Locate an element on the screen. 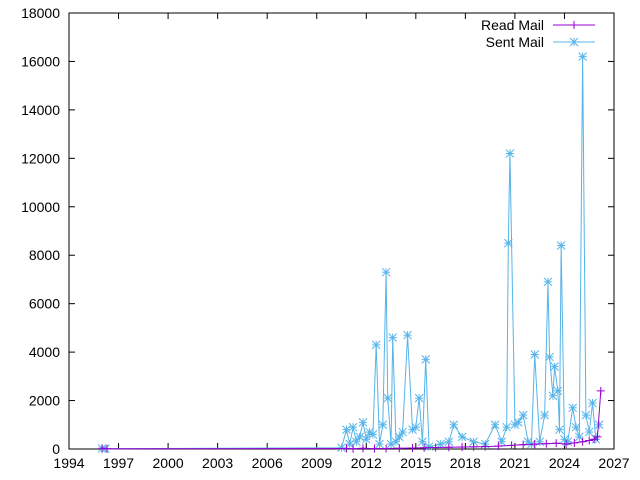 This screenshot has height=480, width=640. x-tick-label: 2015 is located at coordinates (415, 463).